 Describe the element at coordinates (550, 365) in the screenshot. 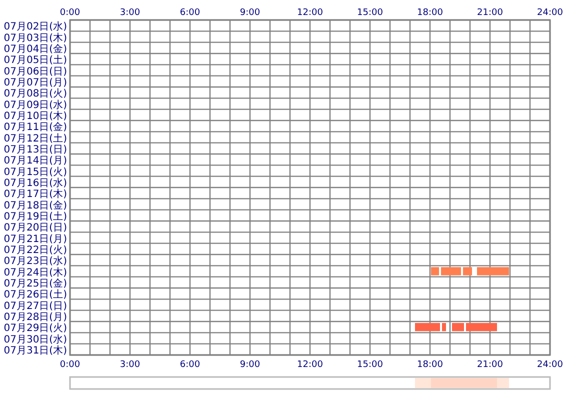

I see `x-tick-label: 24:00` at that location.